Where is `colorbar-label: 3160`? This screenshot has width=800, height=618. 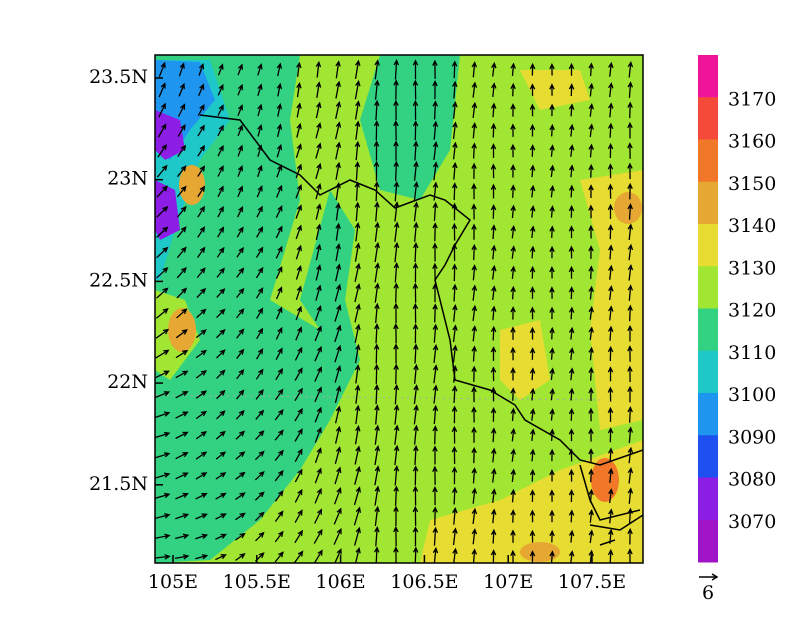
colorbar-label: 3160 is located at coordinates (752, 142).